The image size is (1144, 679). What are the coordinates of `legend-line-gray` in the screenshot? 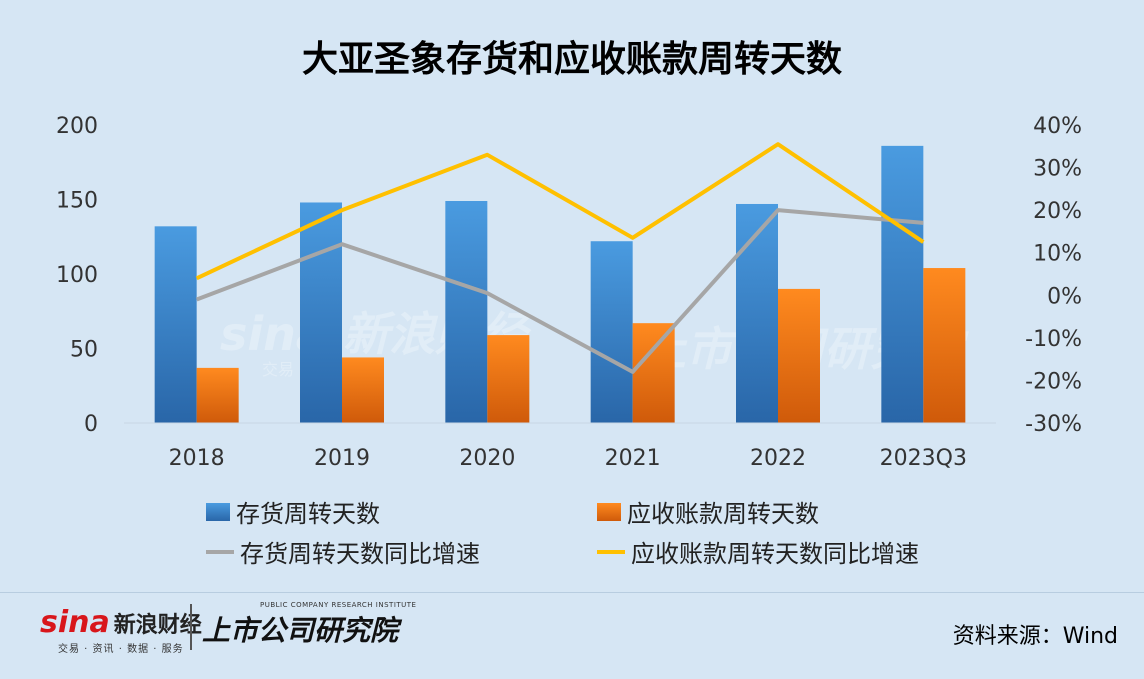 It's located at (220, 551).